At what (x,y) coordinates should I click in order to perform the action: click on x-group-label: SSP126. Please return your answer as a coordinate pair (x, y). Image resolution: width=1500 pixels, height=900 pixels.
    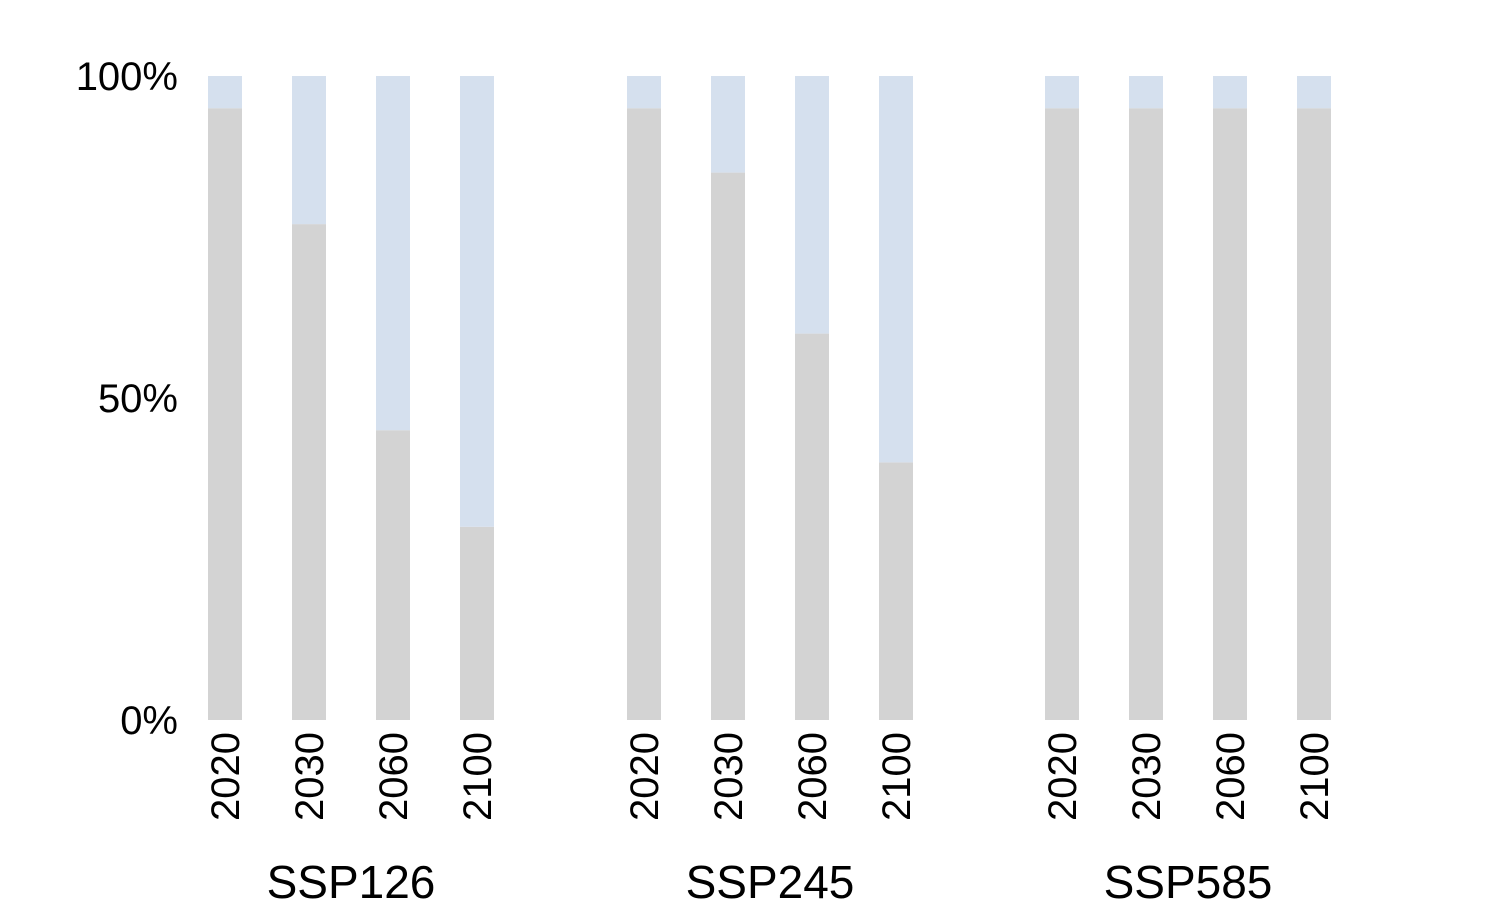
    Looking at the image, I should click on (351, 878).